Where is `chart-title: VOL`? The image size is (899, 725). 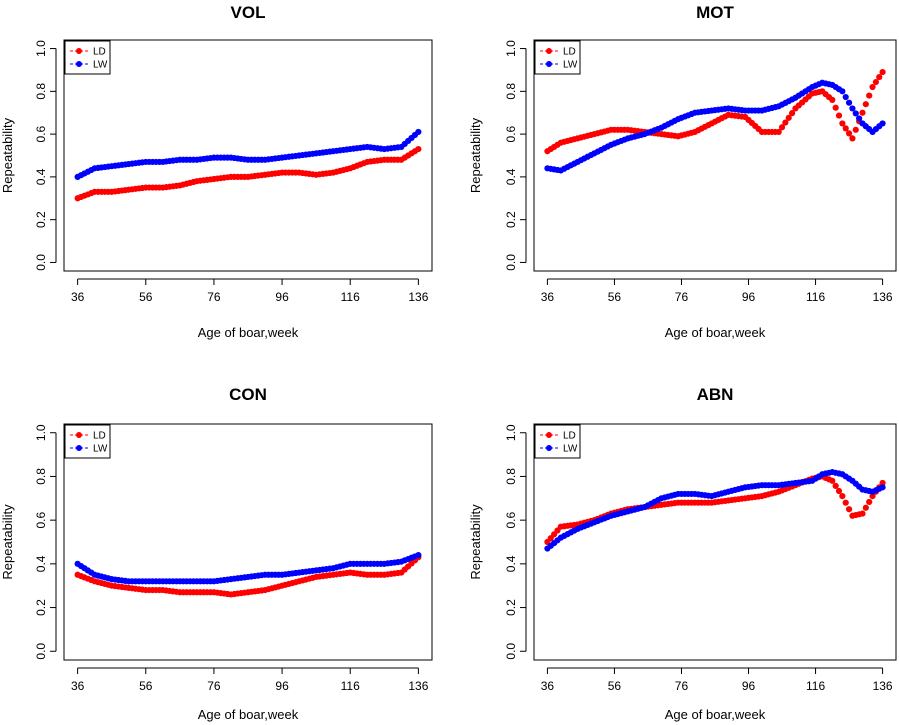 chart-title: VOL is located at coordinates (248, 12).